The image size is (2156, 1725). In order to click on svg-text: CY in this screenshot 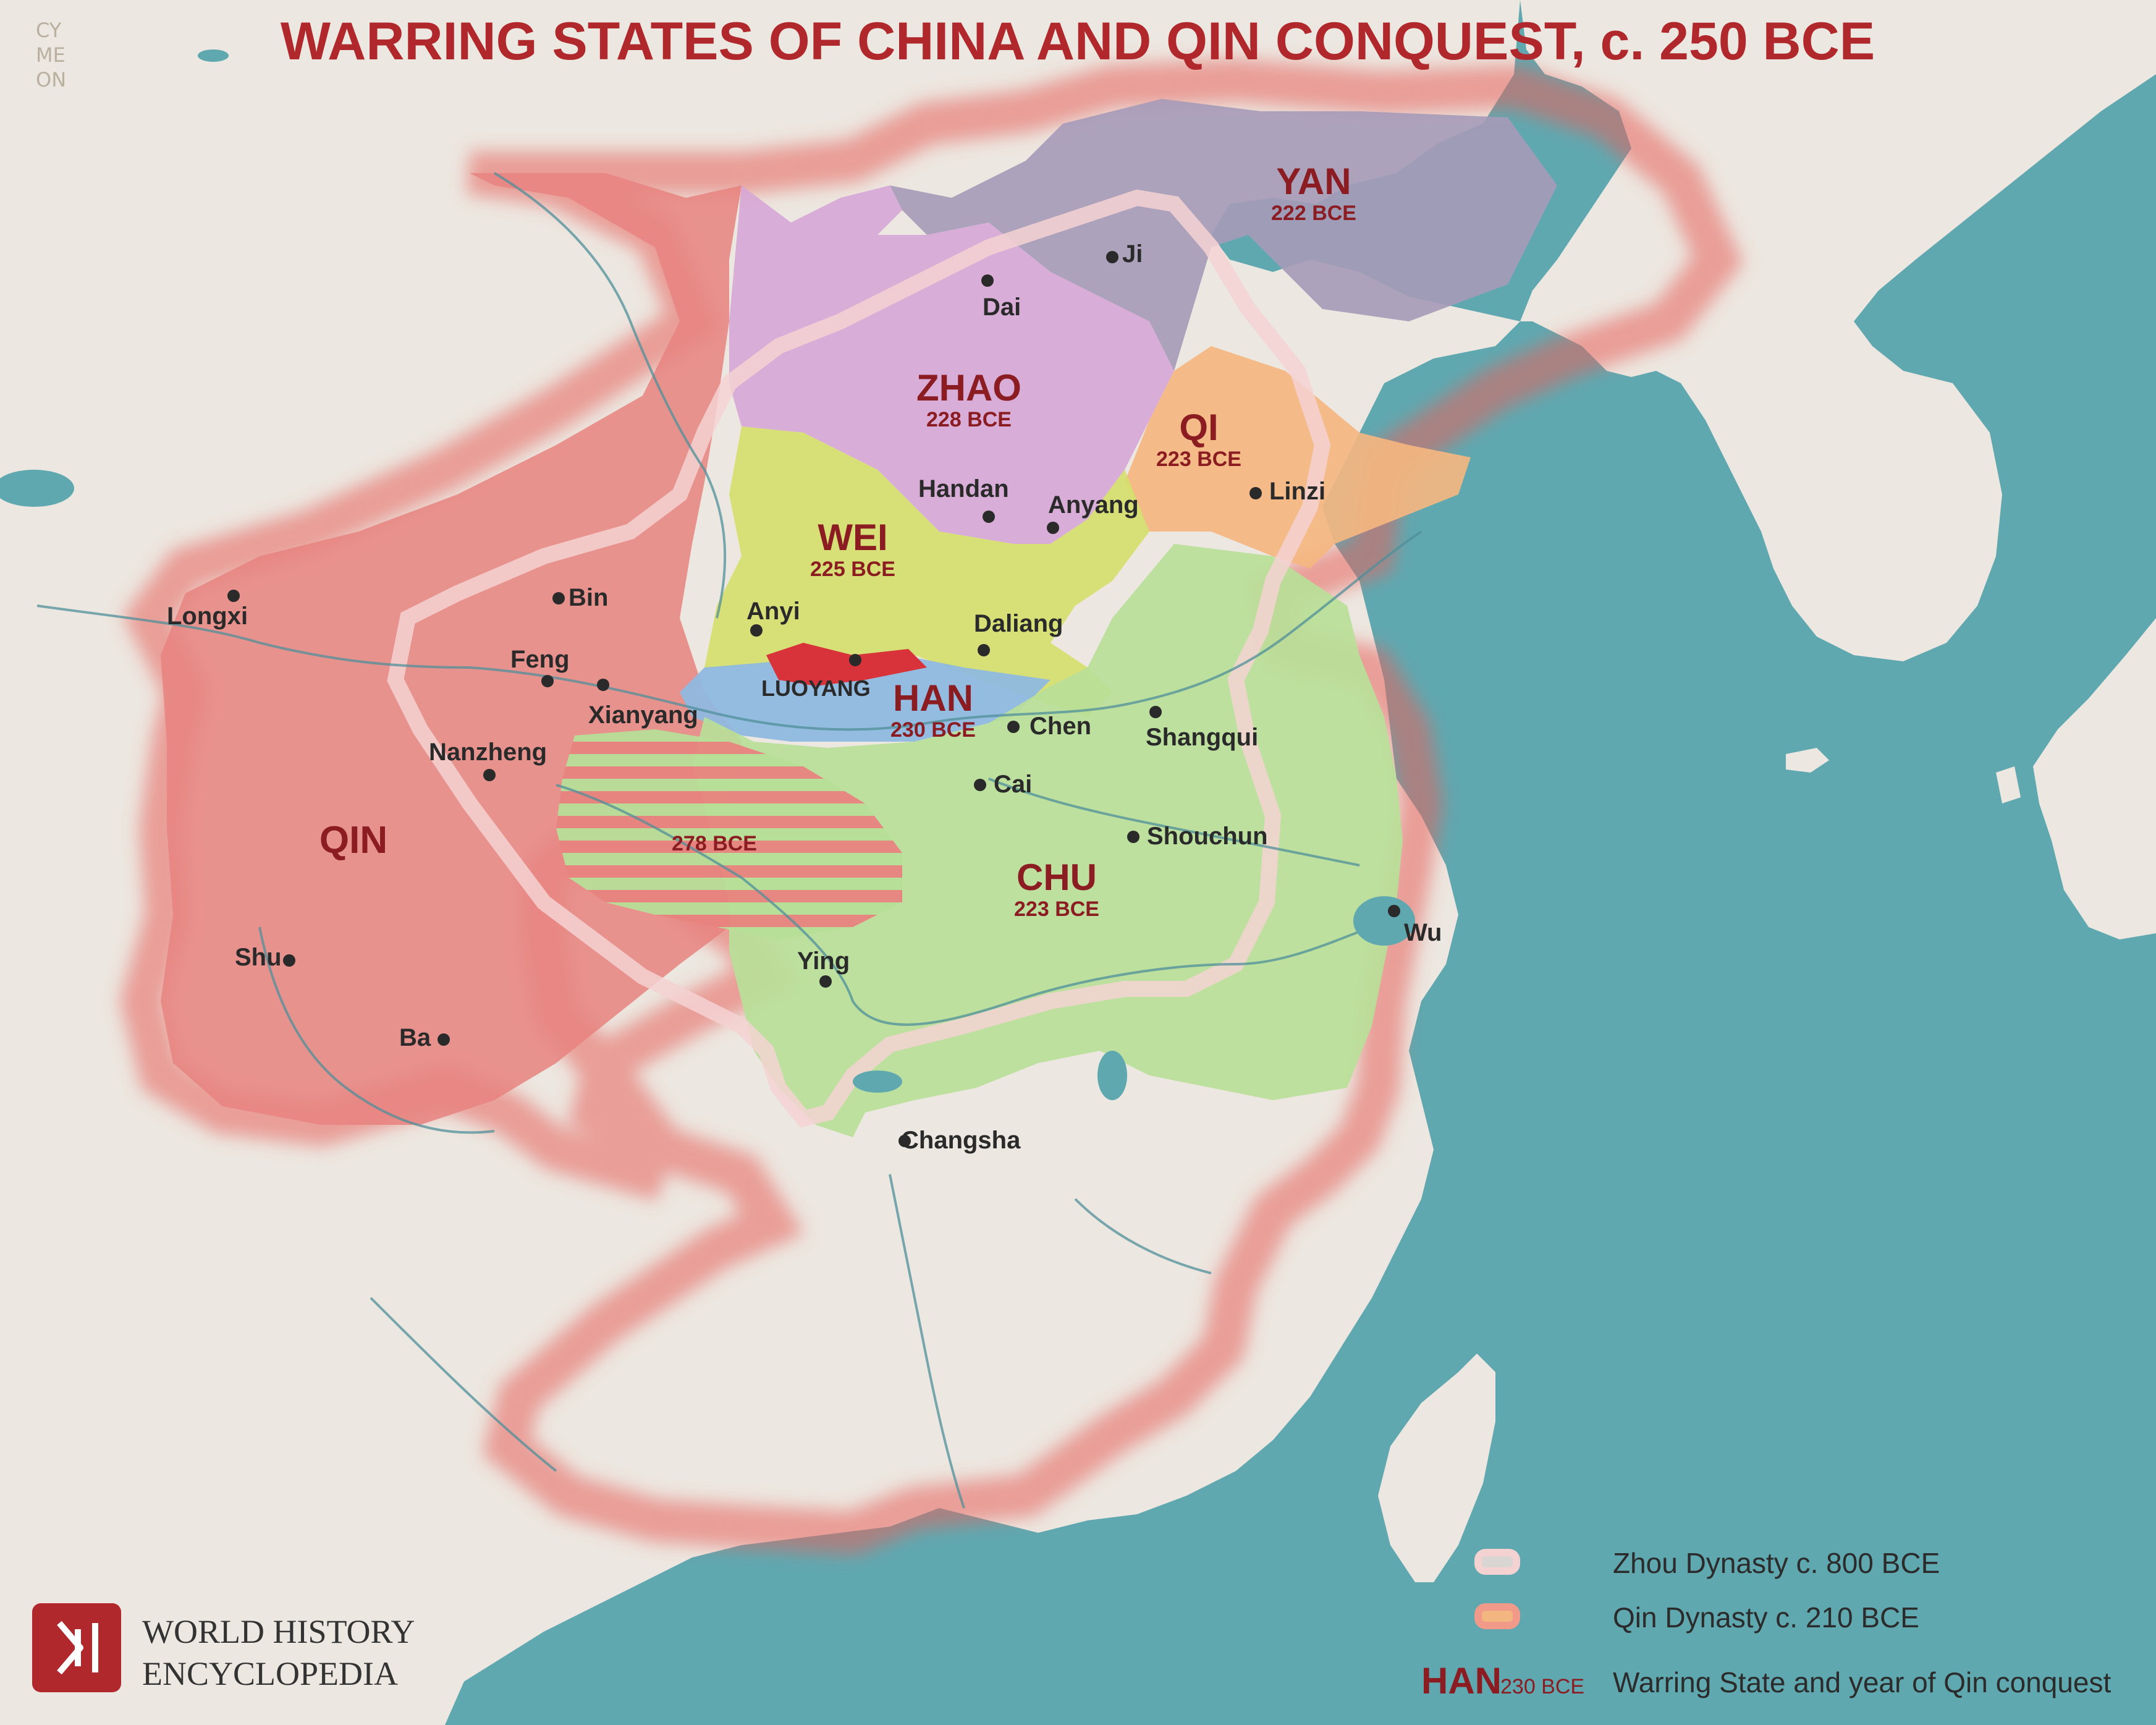, I will do `click(49, 30)`.